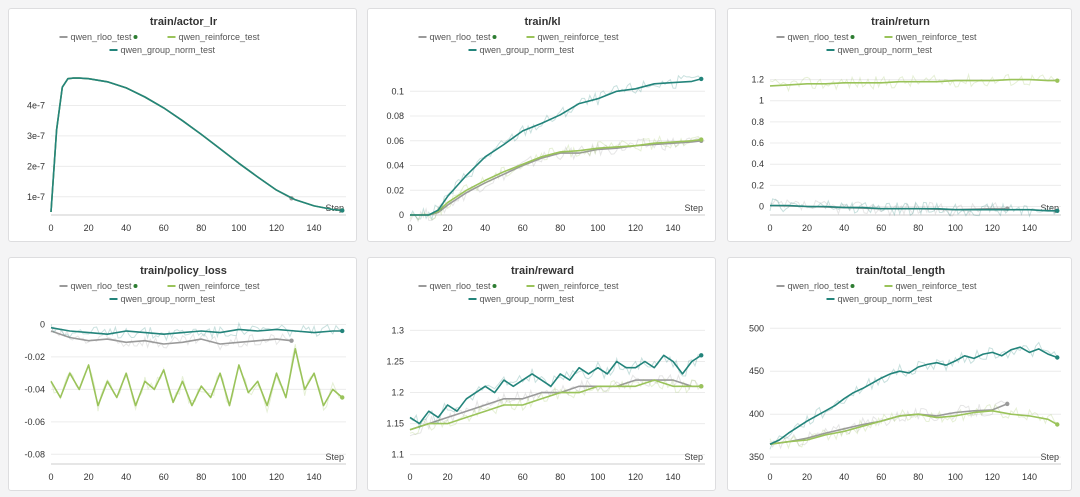  What do you see at coordinates (769, 228) in the screenshot?
I see `x-tick-label: 0` at bounding box center [769, 228].